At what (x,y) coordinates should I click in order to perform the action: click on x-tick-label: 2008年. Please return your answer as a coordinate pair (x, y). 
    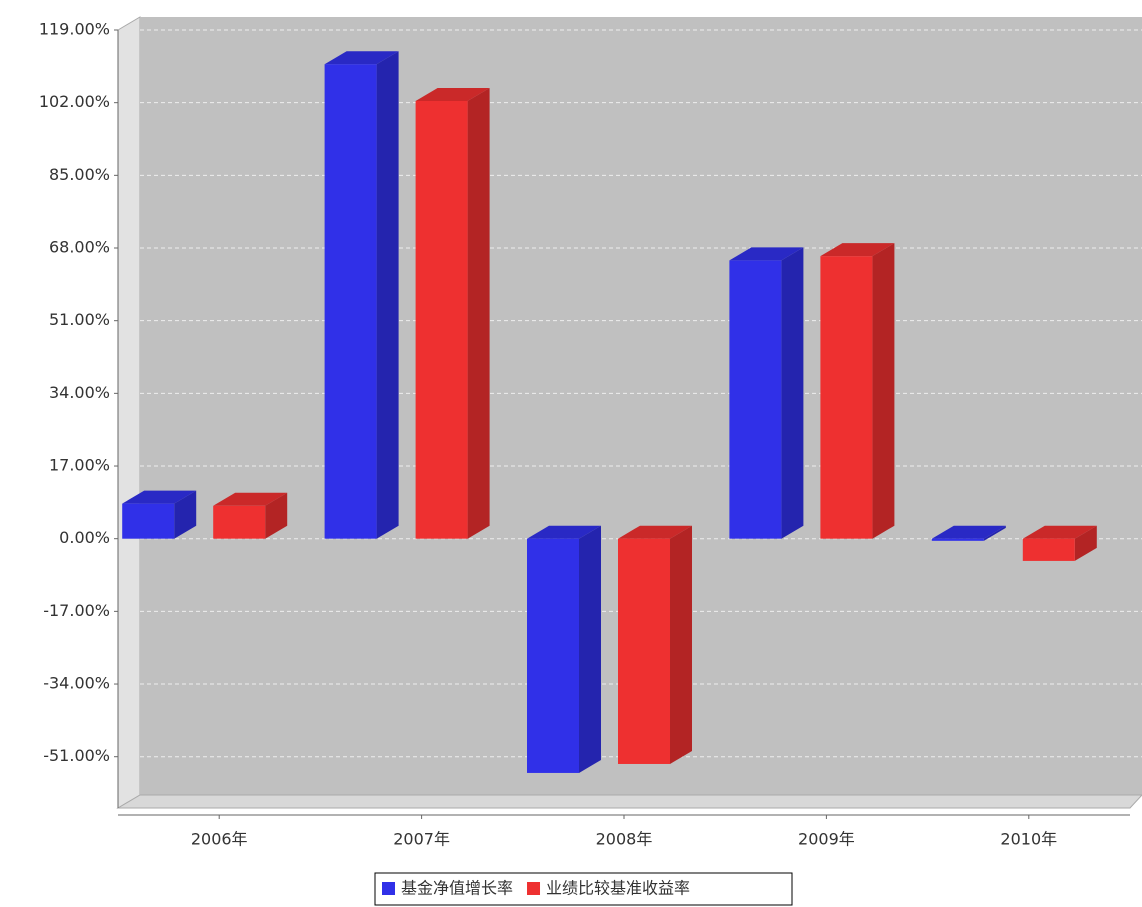
    Looking at the image, I should click on (624, 839).